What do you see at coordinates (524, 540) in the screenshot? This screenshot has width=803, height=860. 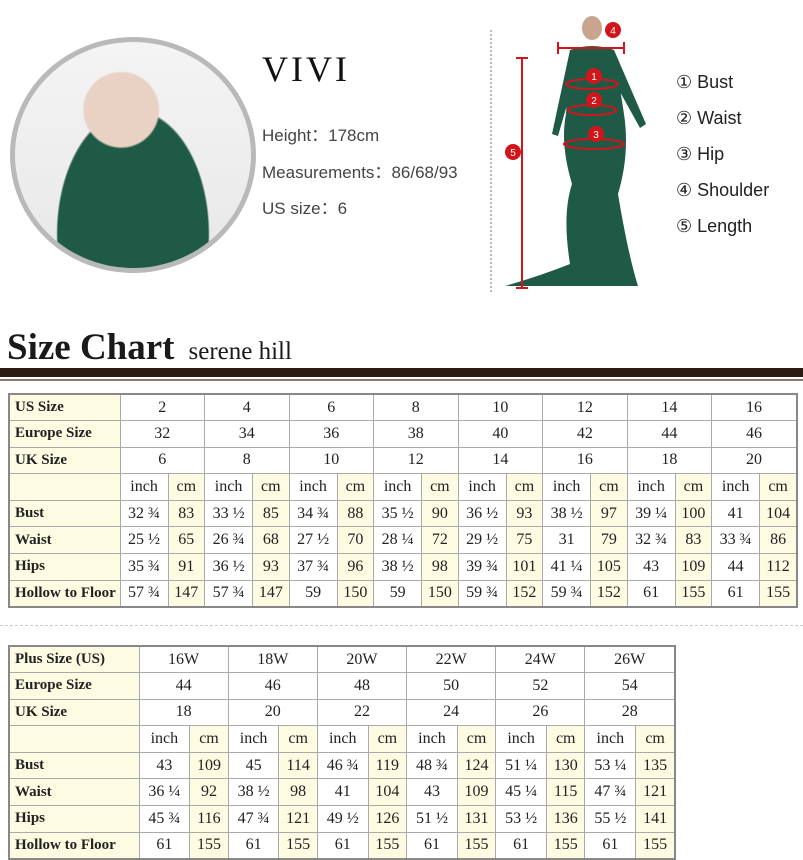 I see `cm-value: 75` at bounding box center [524, 540].